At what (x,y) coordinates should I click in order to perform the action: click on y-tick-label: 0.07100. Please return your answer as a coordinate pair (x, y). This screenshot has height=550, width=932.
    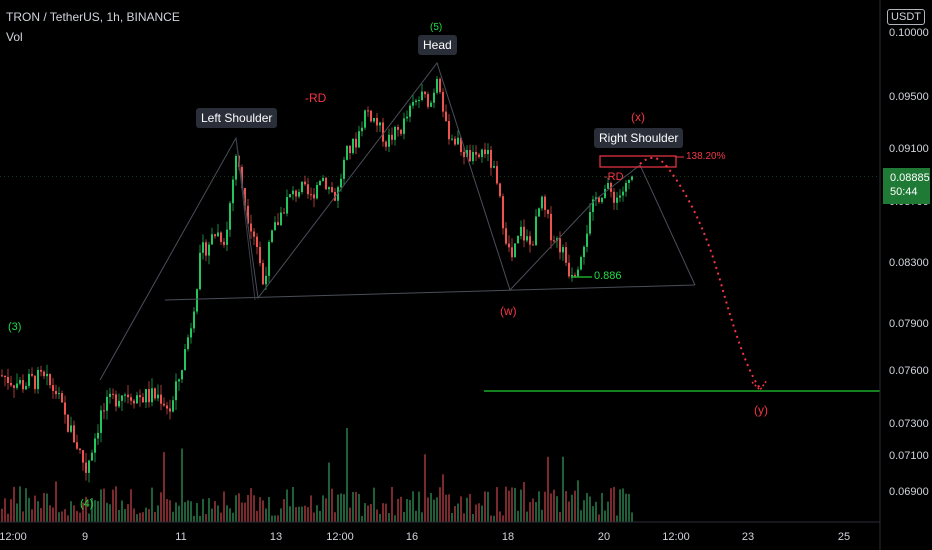
    Looking at the image, I should click on (909, 456).